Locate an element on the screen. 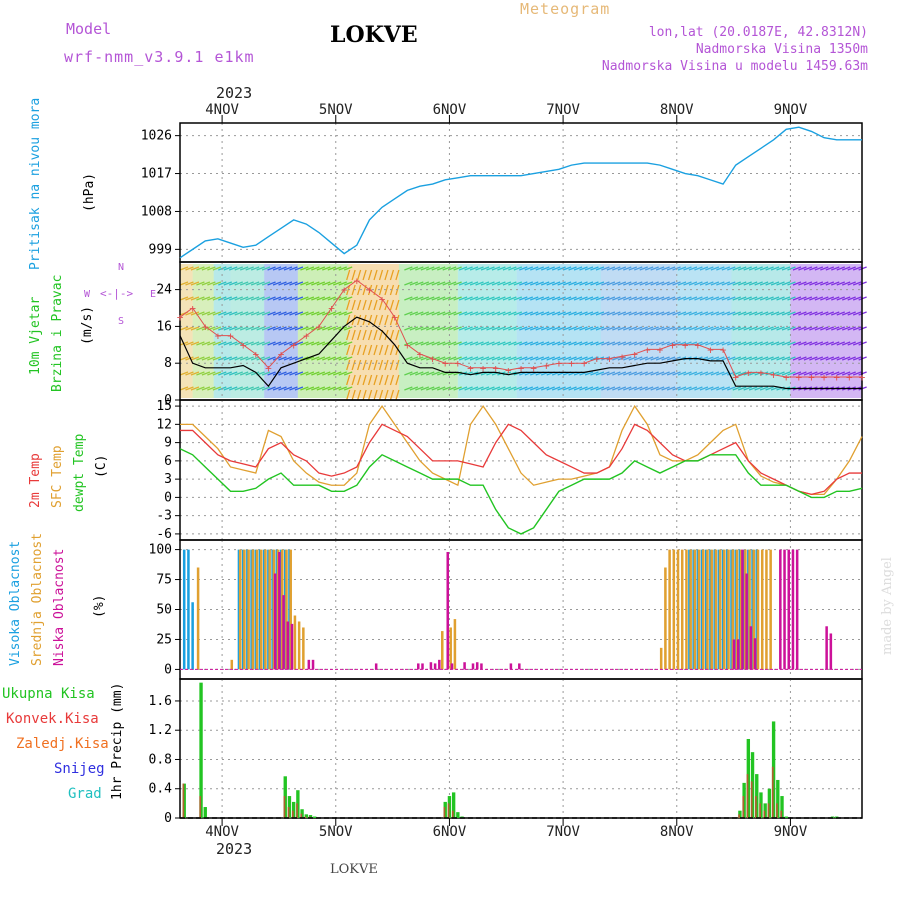 The image size is (900, 900). wind-tick-label: 24 is located at coordinates (164, 290).